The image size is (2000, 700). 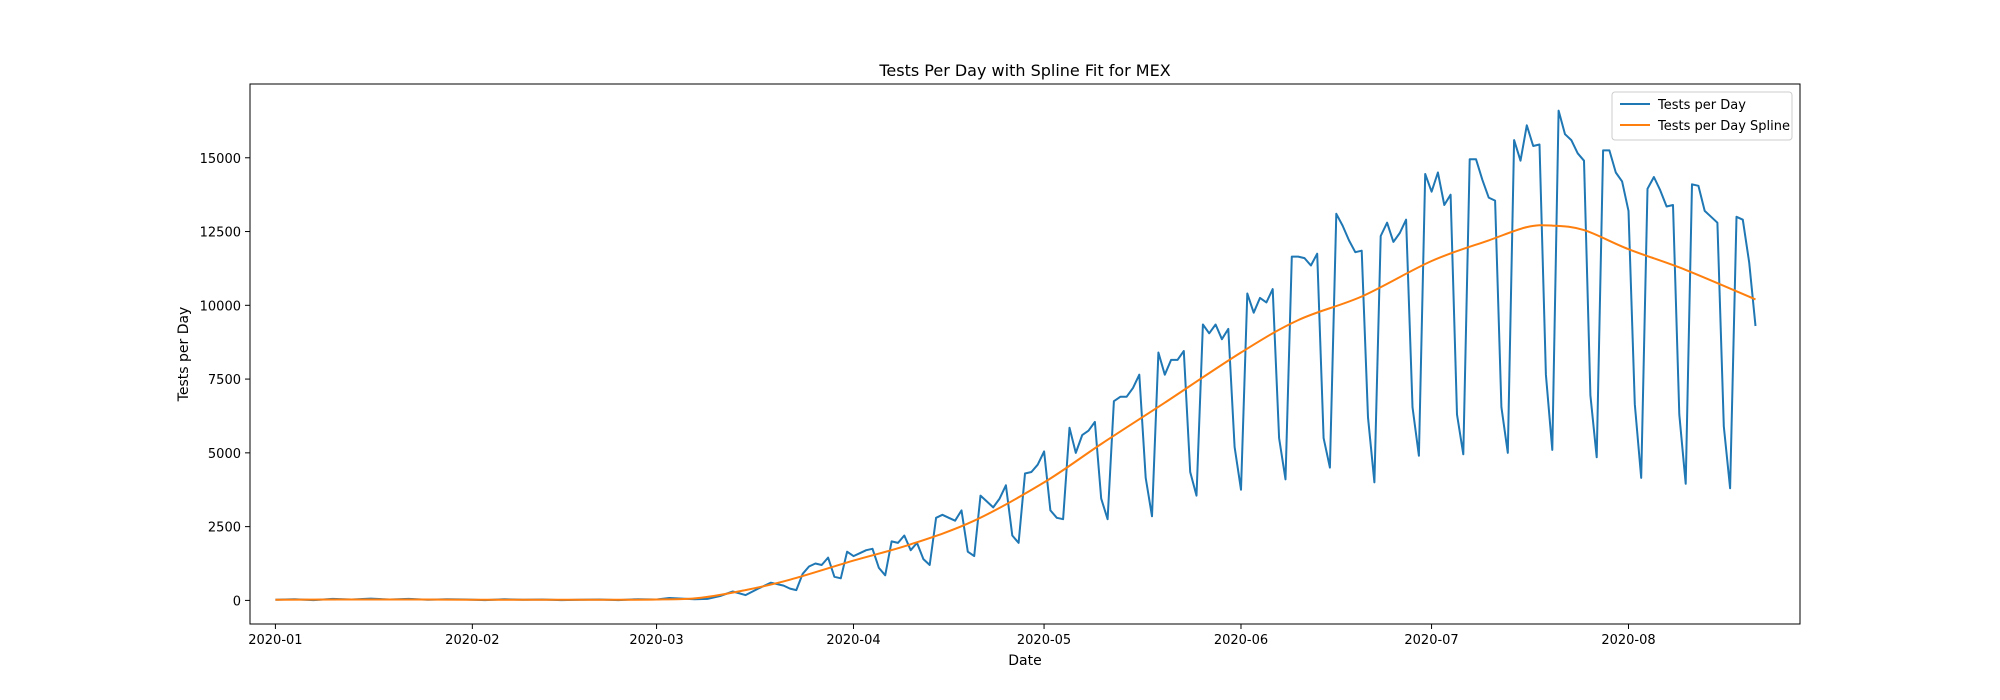 I want to click on y-tick-label: 15000, so click(x=220, y=159).